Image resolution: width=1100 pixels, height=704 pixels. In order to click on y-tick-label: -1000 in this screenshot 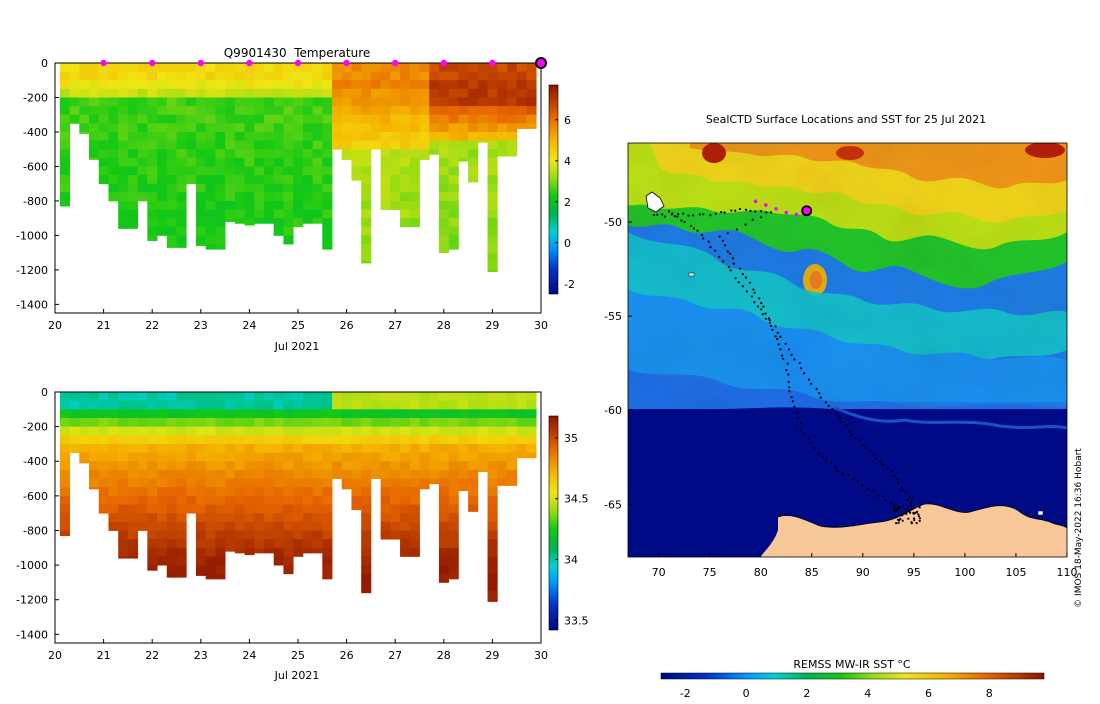, I will do `click(32, 235)`.